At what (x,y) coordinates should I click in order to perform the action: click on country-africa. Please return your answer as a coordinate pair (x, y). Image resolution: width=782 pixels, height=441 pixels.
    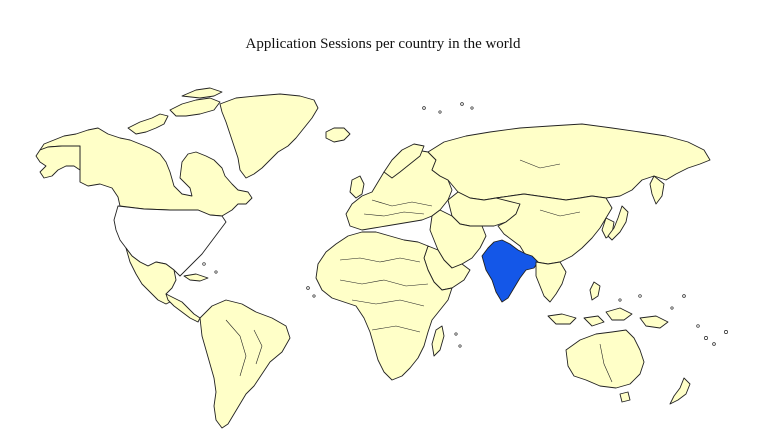
    Looking at the image, I should click on (384, 306).